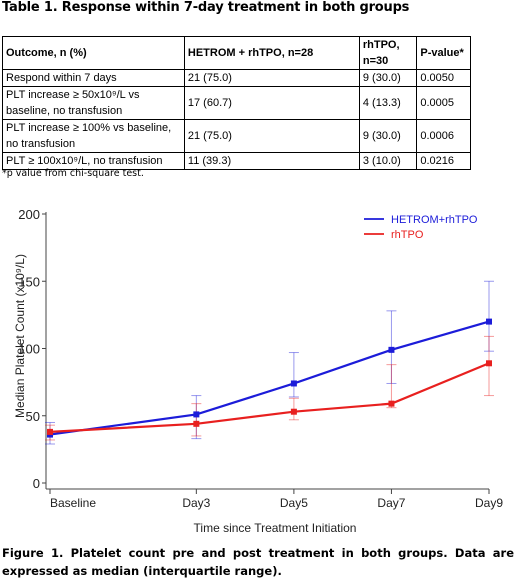  What do you see at coordinates (36, 483) in the screenshot?
I see `y-tick-label: 0` at bounding box center [36, 483].